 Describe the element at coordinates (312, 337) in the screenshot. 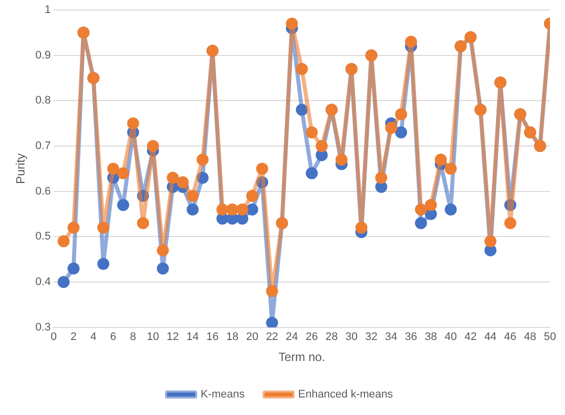

I see `x-tick-label: 26` at that location.